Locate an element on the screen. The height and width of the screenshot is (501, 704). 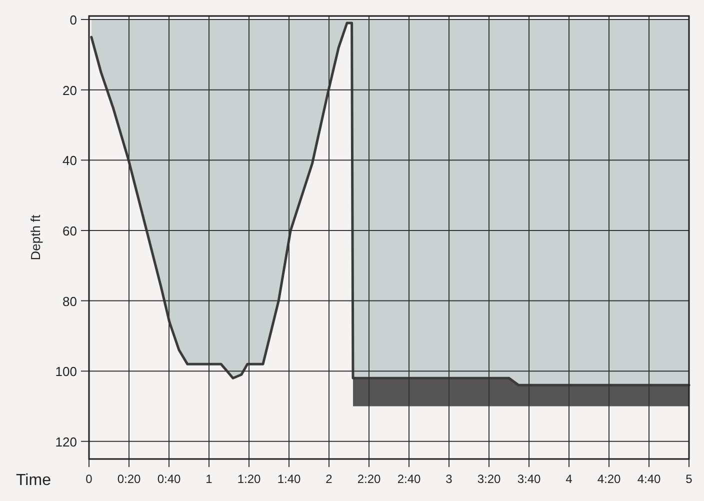
x-tick-label: 5 is located at coordinates (689, 479).